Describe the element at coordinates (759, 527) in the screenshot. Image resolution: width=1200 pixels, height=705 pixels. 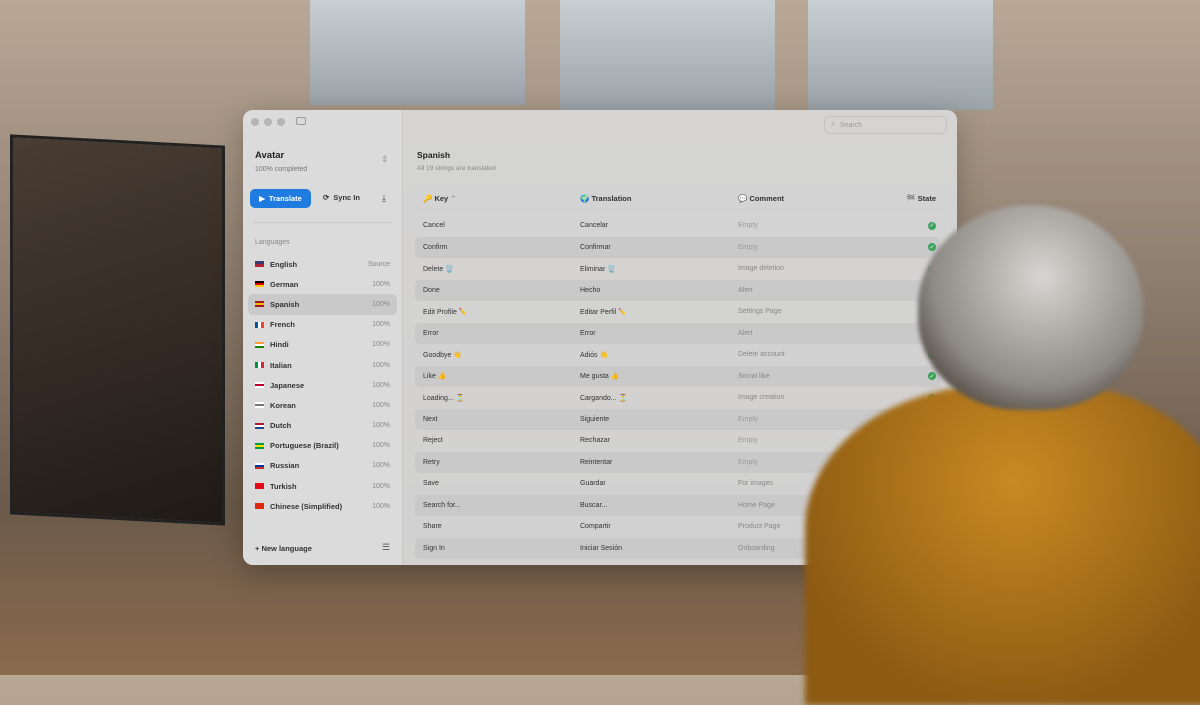
I see `row-comment: Product Page` at that location.